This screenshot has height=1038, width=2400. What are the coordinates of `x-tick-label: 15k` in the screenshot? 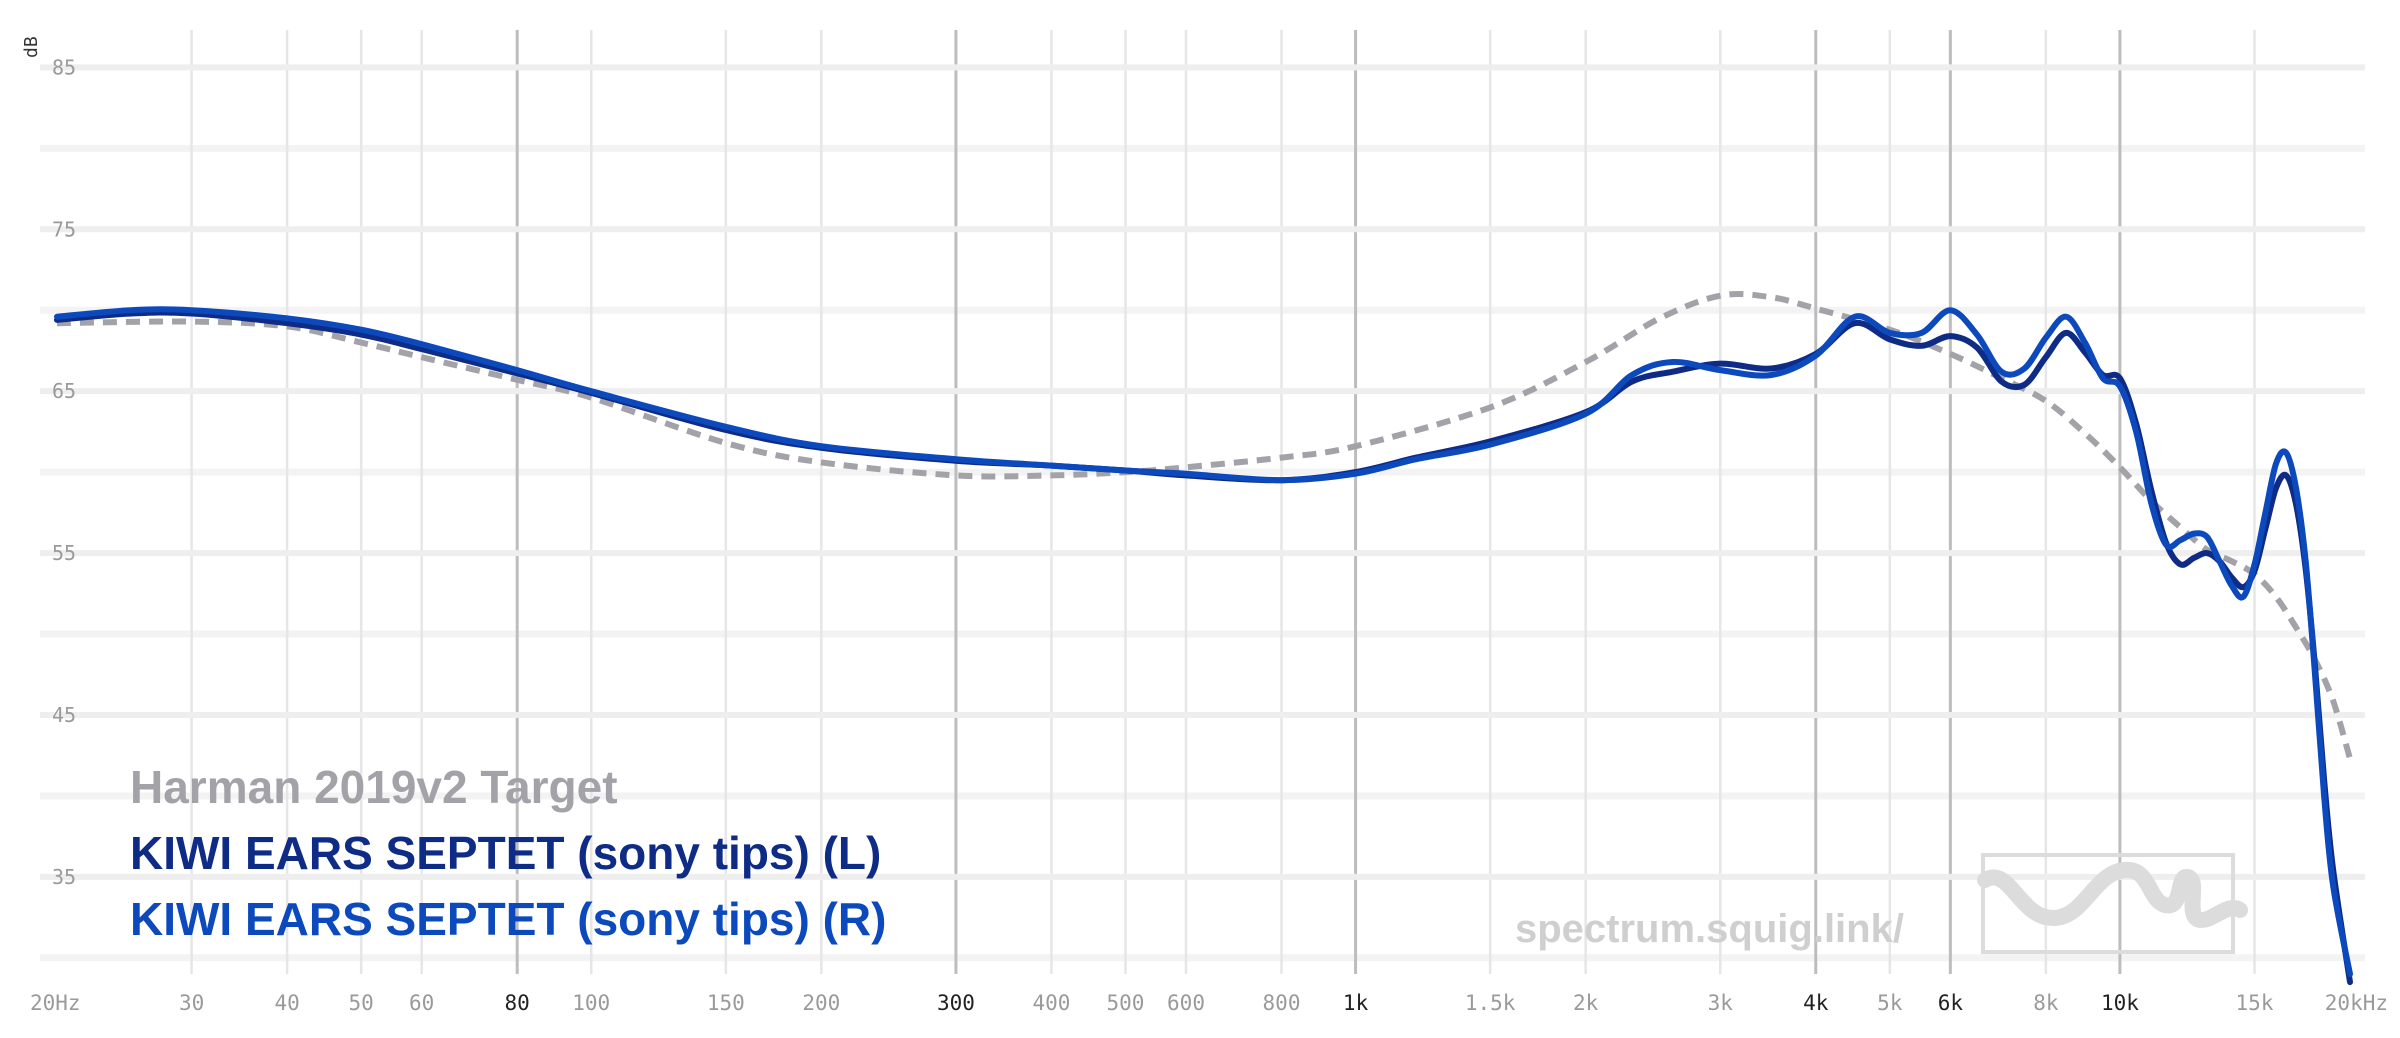 It's located at (2255, 1003).